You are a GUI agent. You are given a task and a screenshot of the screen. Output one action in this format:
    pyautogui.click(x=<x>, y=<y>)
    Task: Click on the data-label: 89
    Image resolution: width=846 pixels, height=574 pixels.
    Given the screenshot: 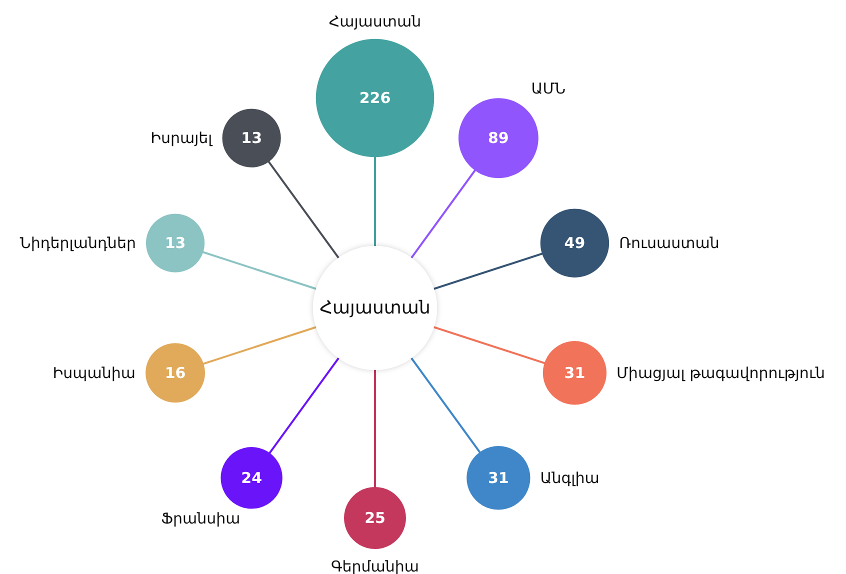 What is the action you would take?
    pyautogui.click(x=498, y=138)
    